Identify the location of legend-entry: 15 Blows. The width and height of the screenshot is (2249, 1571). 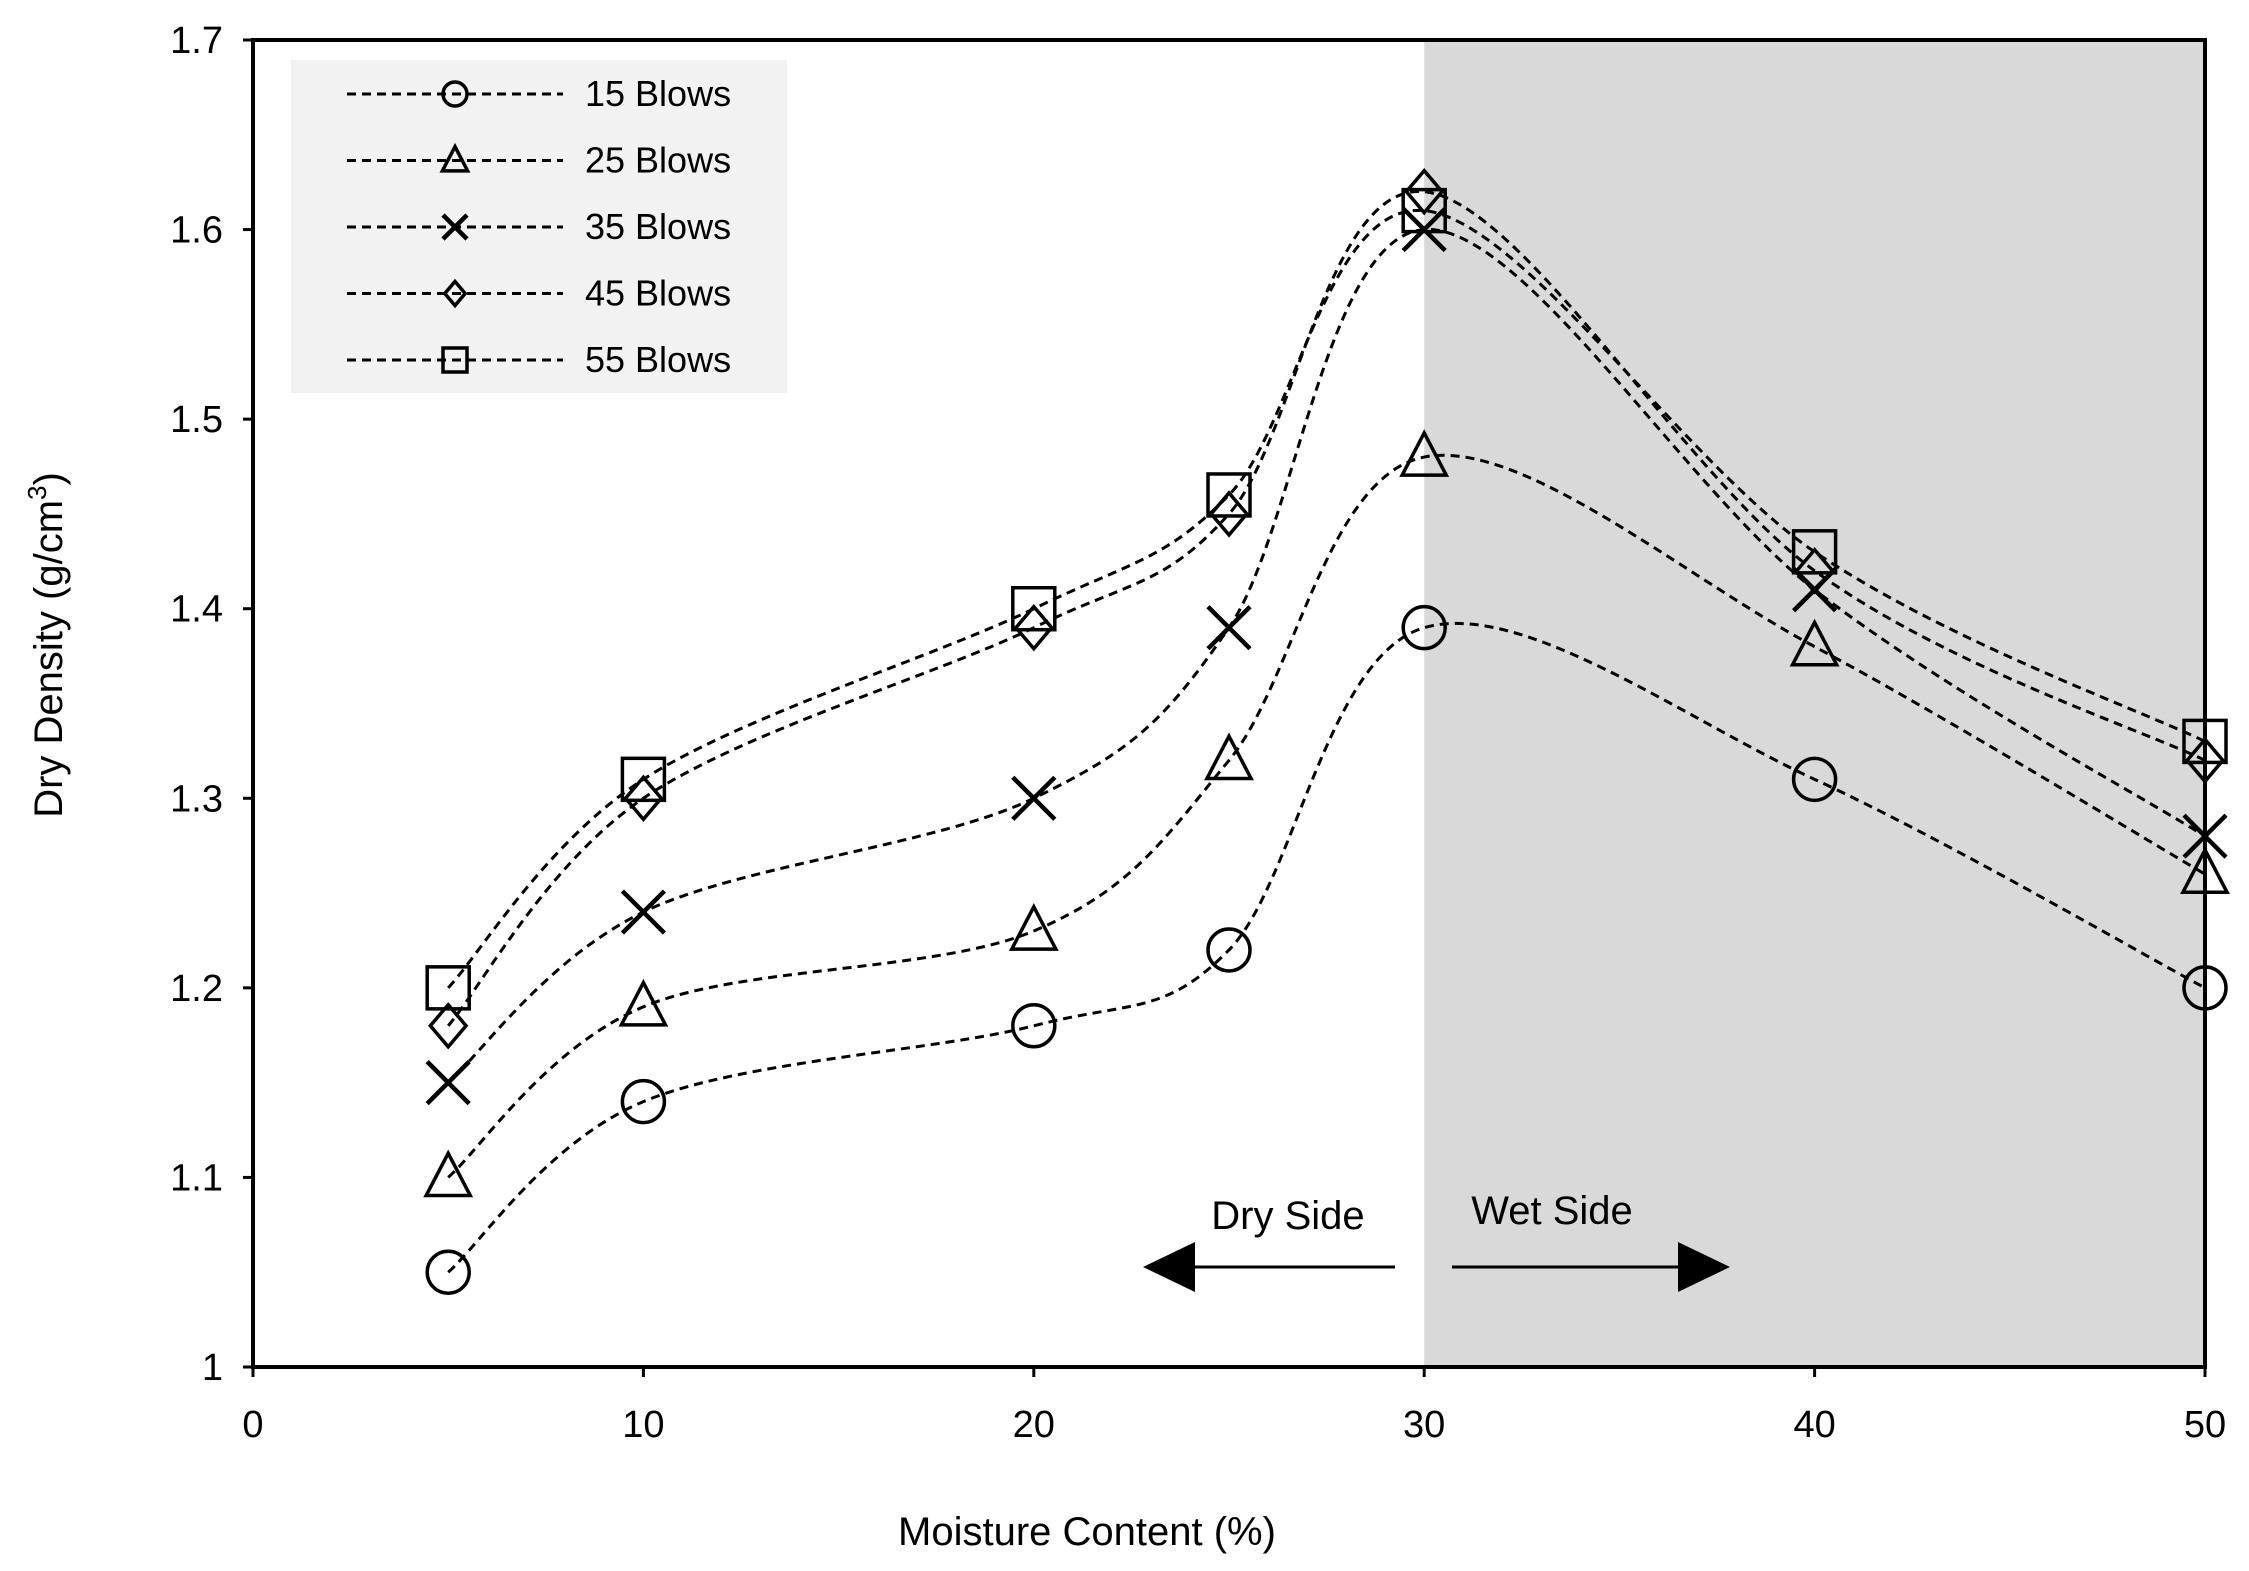
(539, 93).